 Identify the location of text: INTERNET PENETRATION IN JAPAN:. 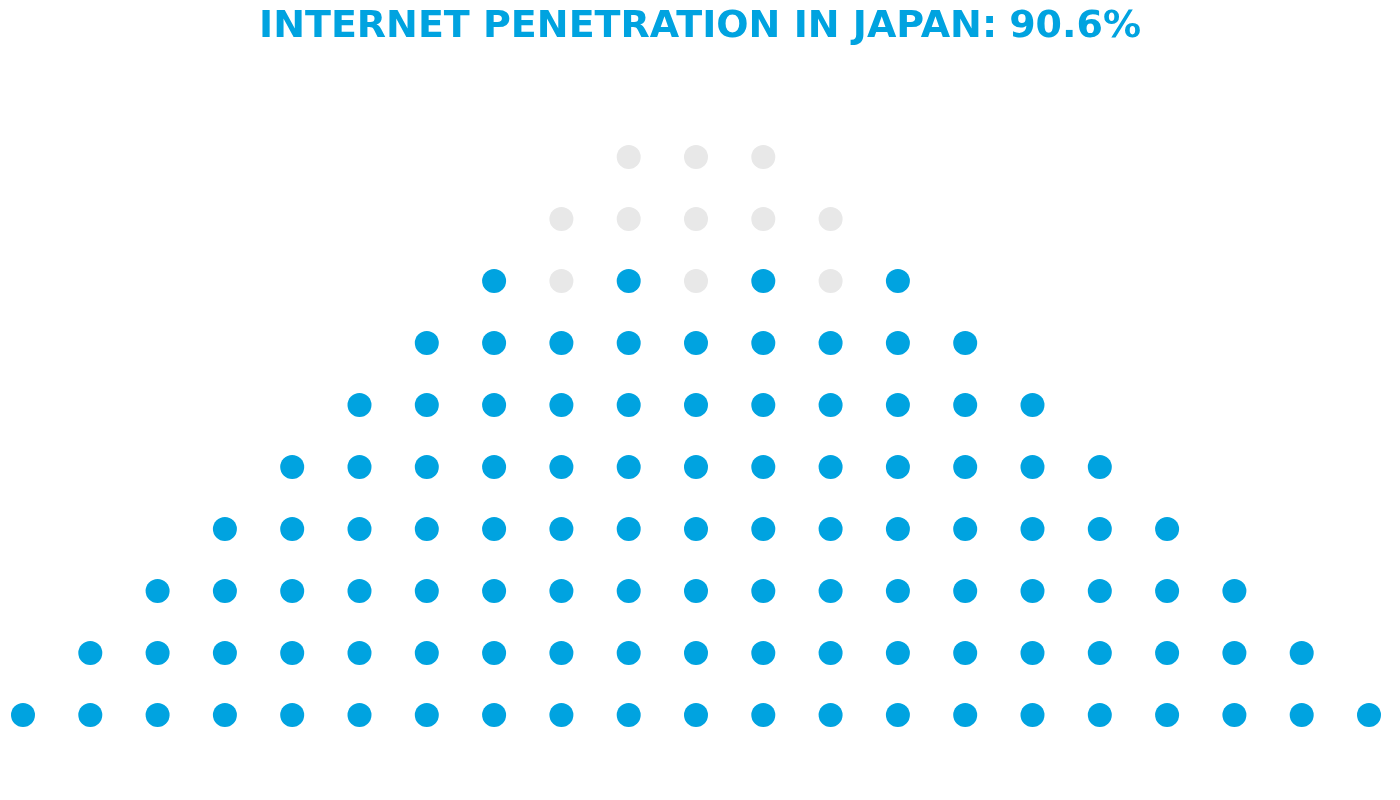
(628, 24).